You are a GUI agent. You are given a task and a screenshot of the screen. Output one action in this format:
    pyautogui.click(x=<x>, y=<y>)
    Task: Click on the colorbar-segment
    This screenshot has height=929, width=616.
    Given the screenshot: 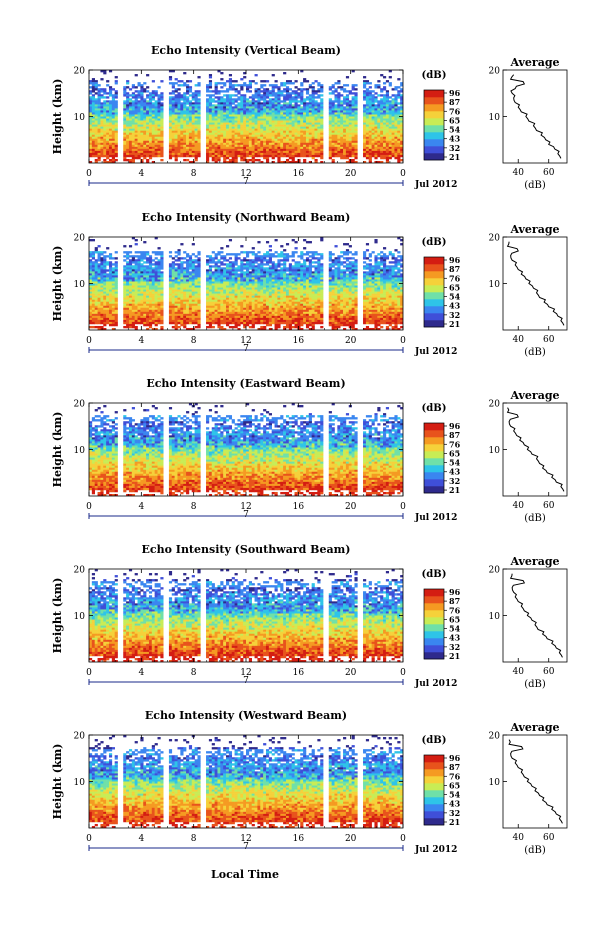 What is the action you would take?
    pyautogui.click(x=434, y=101)
    